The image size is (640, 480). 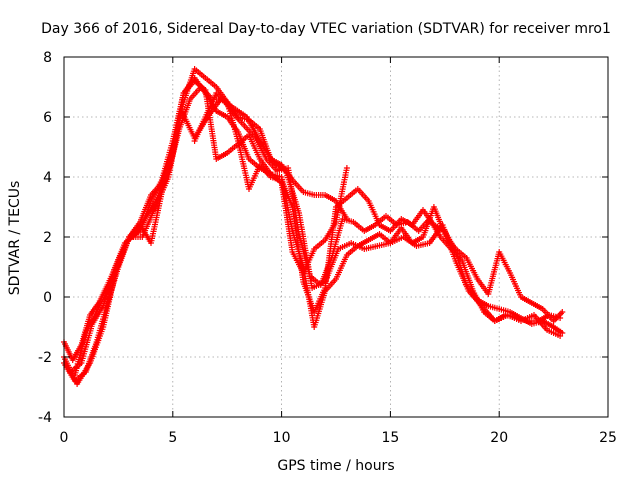 What do you see at coordinates (47, 238) in the screenshot?
I see `y-tick-label: 2` at bounding box center [47, 238].